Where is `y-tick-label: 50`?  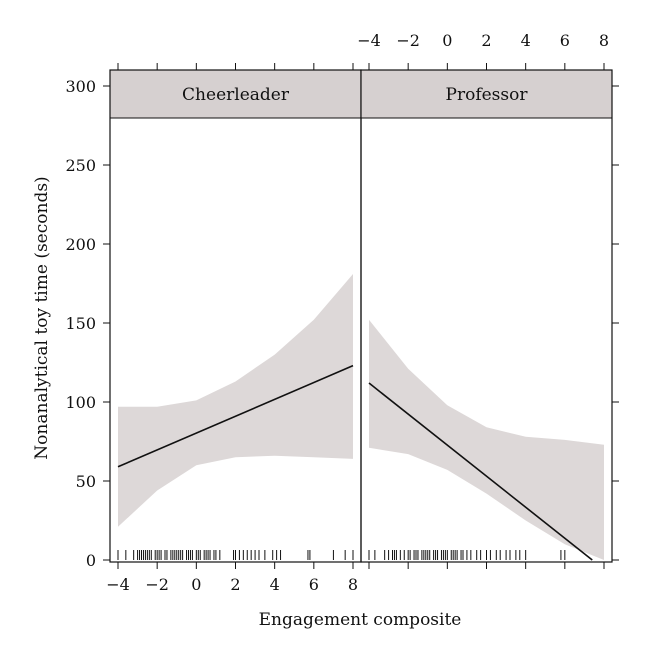
y-tick-label: 50 is located at coordinates (86, 481).